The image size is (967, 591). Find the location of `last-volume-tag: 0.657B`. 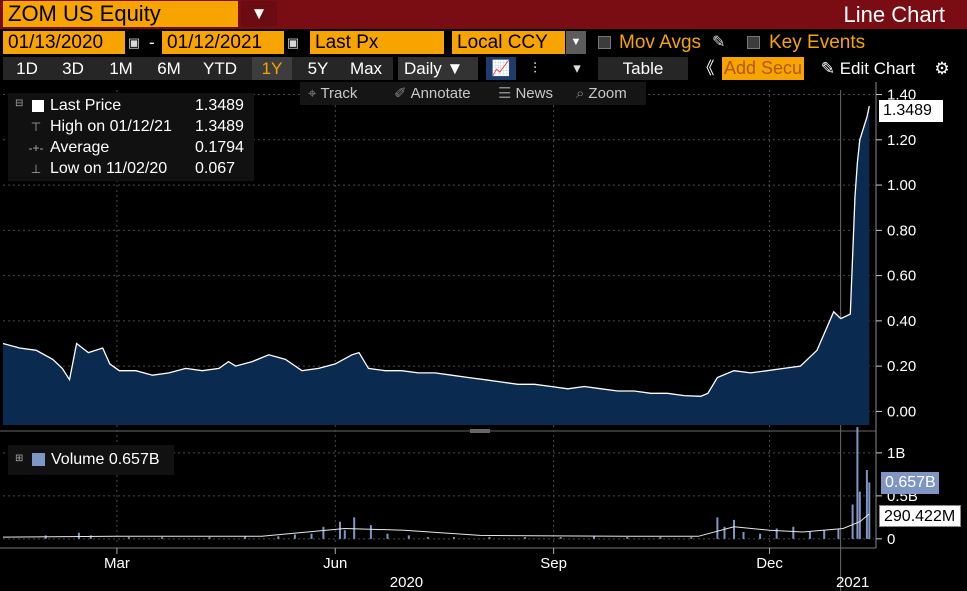

last-volume-tag: 0.657B is located at coordinates (910, 483).